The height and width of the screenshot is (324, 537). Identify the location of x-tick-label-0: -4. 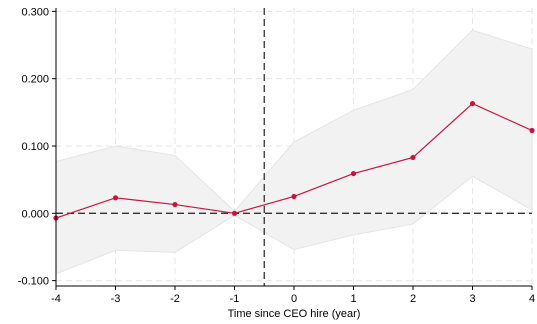
(56, 299).